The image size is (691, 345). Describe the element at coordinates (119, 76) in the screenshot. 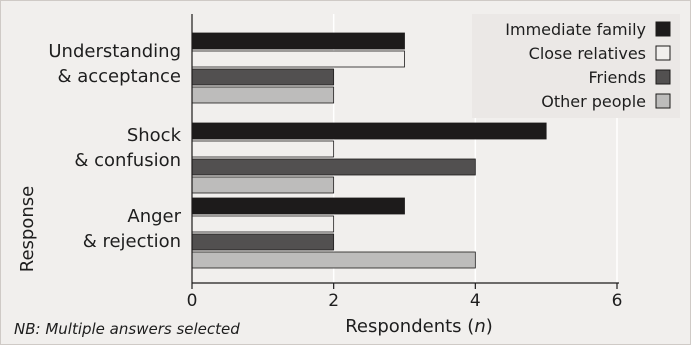

I see `category-label-understanding-line-2: & acceptance` at that location.